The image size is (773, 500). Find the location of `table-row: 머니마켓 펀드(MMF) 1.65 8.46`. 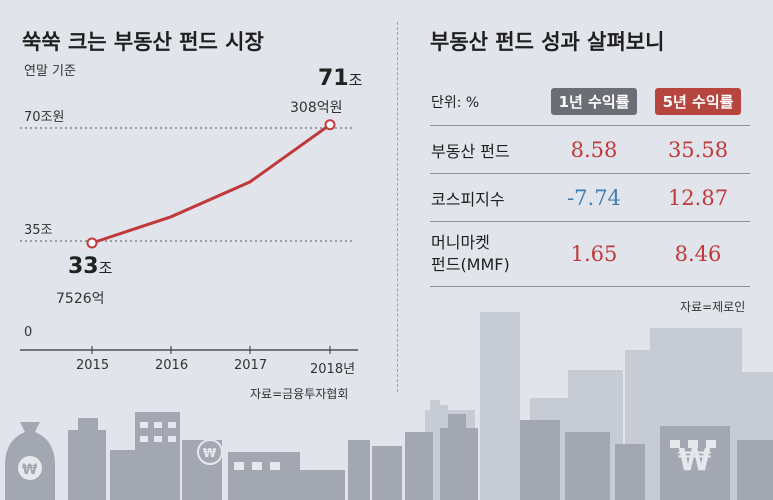

table-row: 머니마켓 펀드(MMF) 1.65 8.46 is located at coordinates (590, 254).